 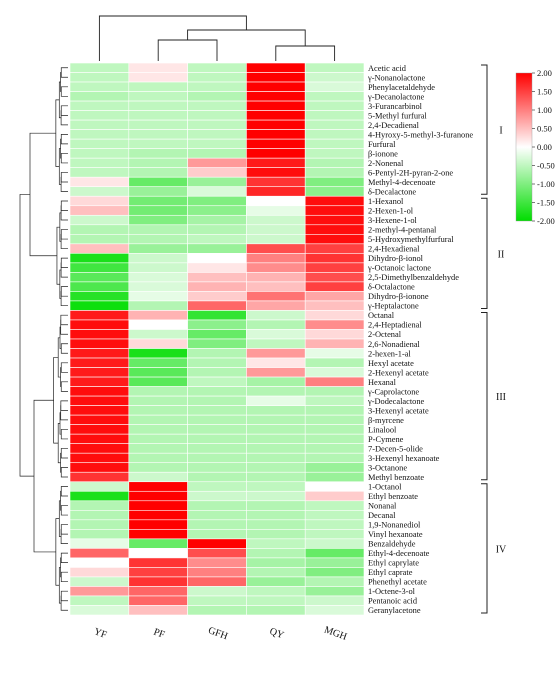 I want to click on row-label: 3-Hexenyl hexanoate, so click(x=404, y=458).